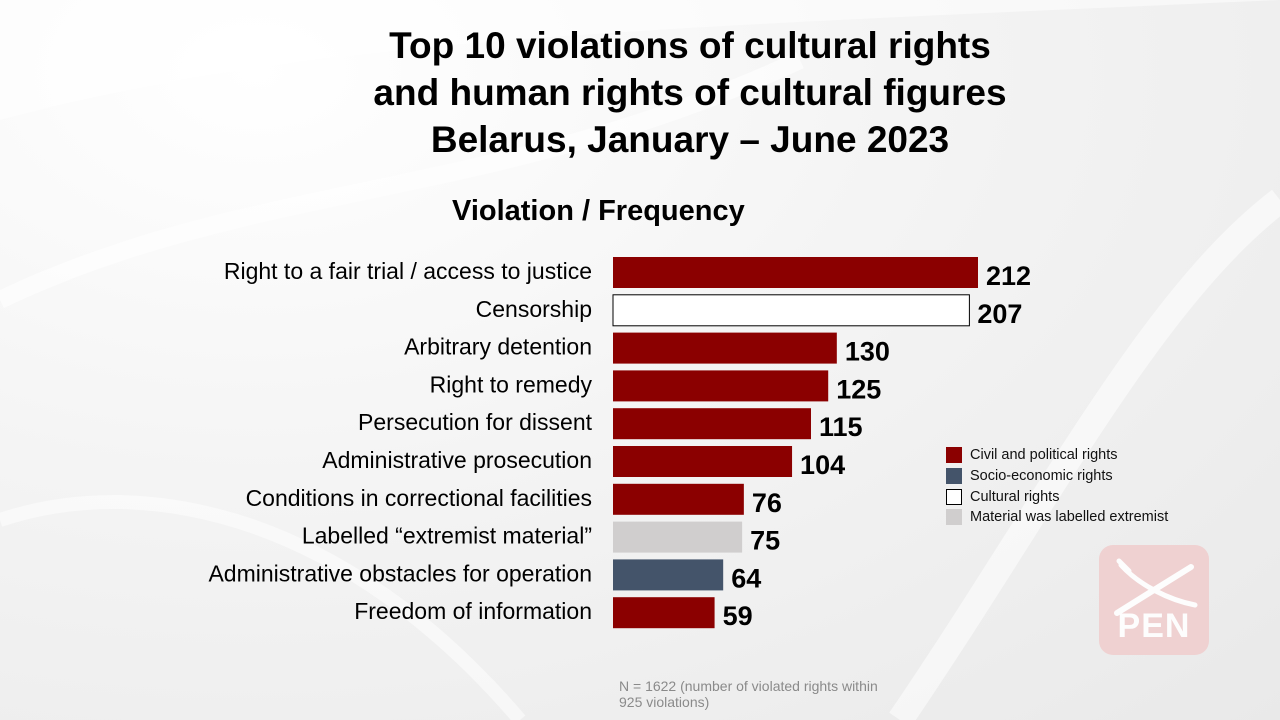 The width and height of the screenshot is (1280, 720). Describe the element at coordinates (858, 389) in the screenshot. I see `bar-value-label: 125` at that location.